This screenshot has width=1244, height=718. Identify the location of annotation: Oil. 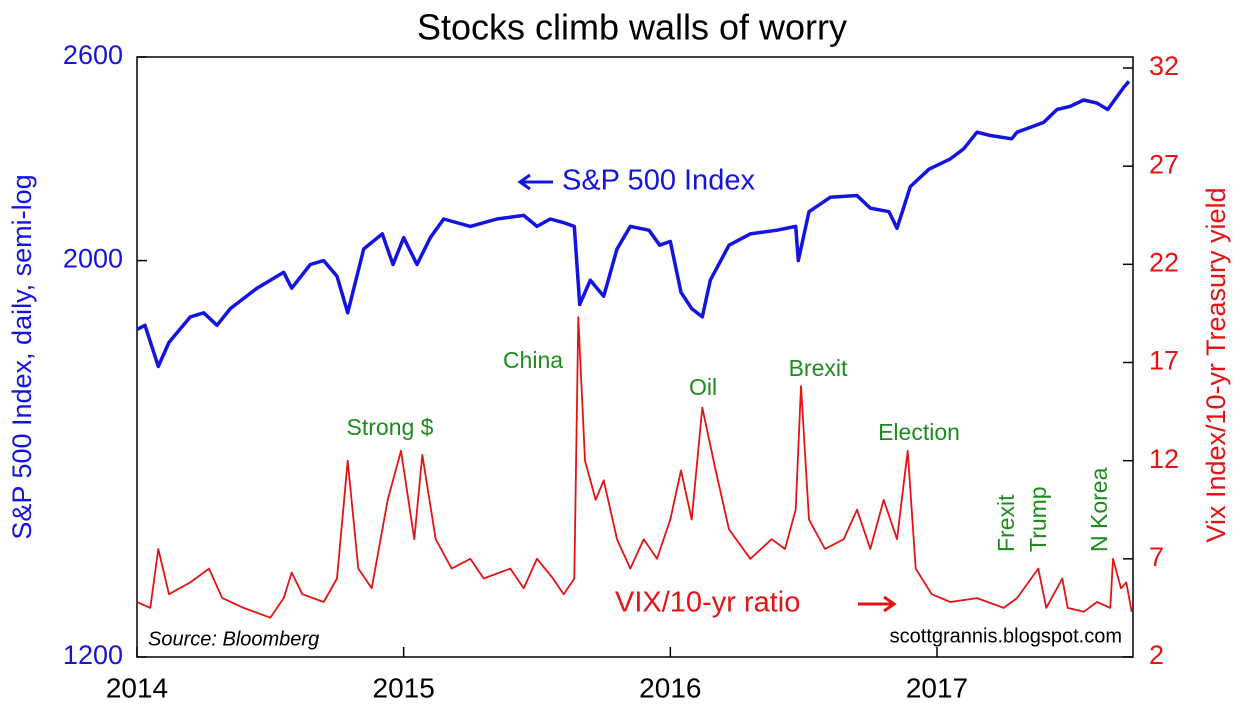
(703, 387).